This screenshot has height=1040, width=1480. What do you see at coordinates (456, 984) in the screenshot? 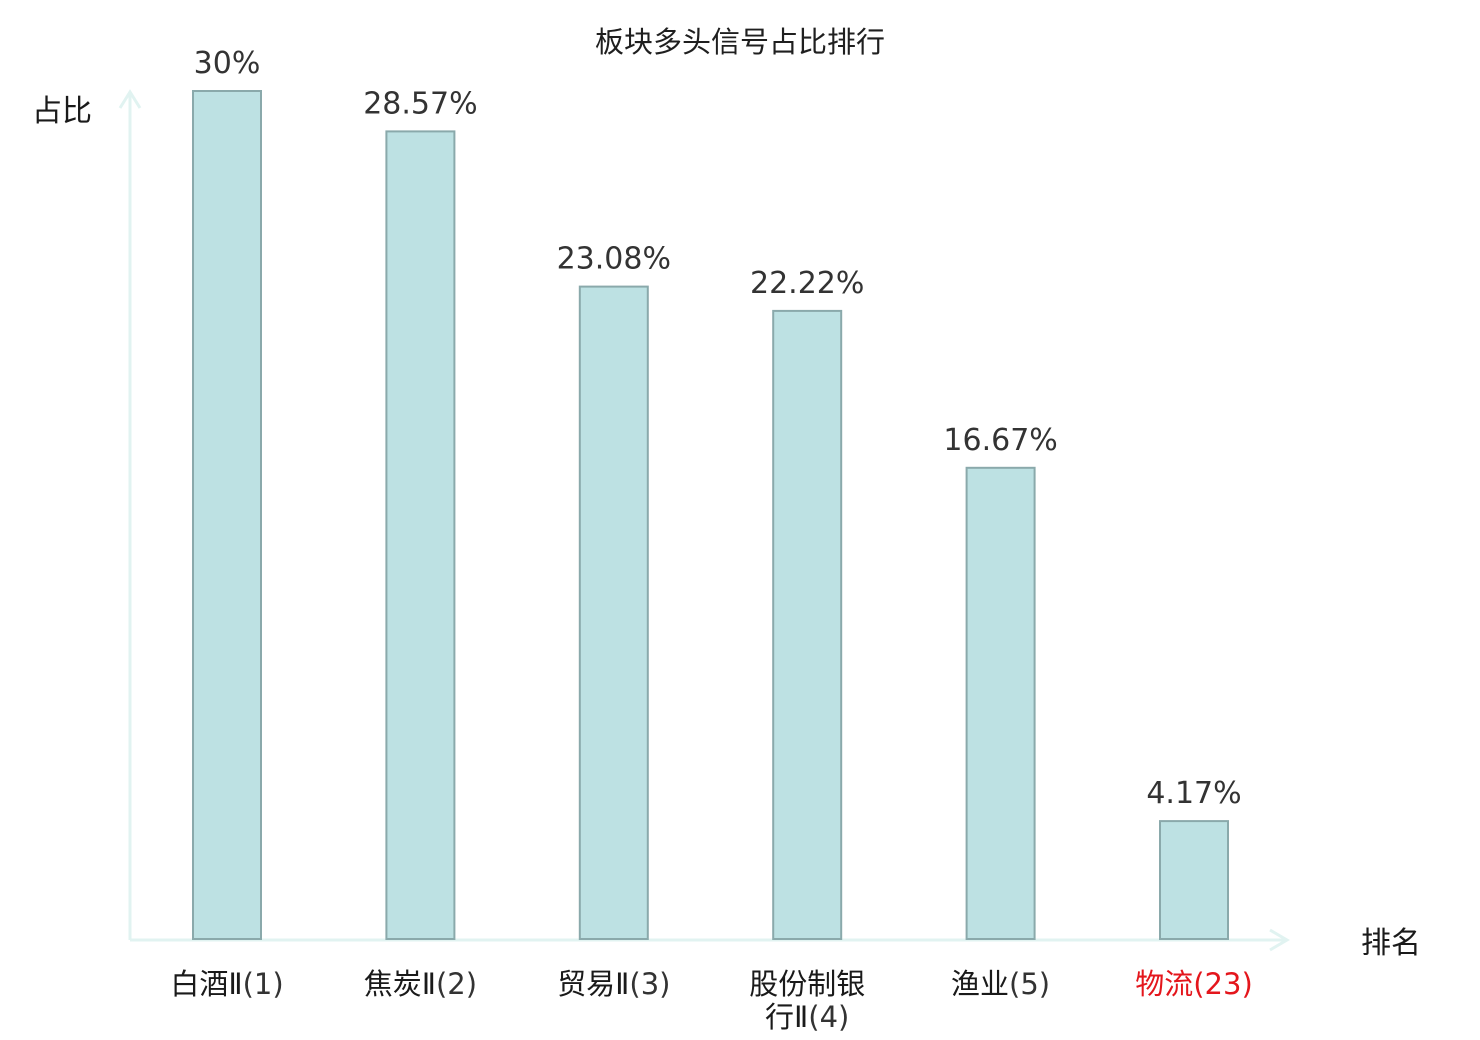
I see `category-rank: (2)` at bounding box center [456, 984].